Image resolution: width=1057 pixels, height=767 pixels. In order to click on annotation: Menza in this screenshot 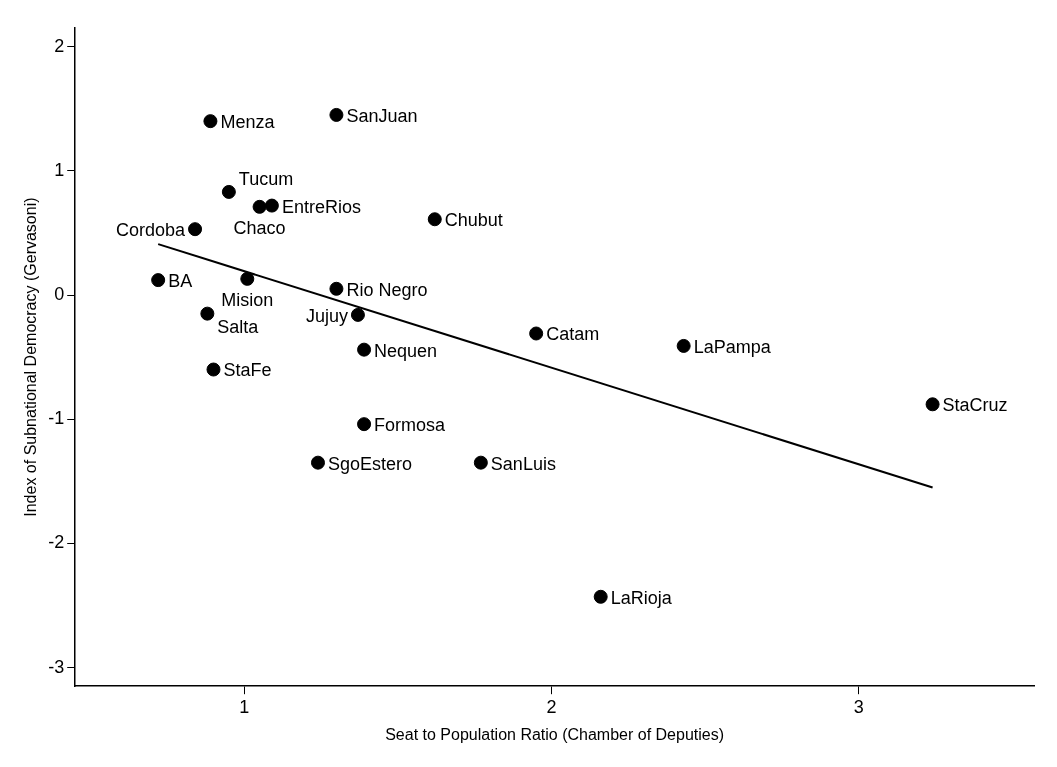, I will do `click(248, 122)`.